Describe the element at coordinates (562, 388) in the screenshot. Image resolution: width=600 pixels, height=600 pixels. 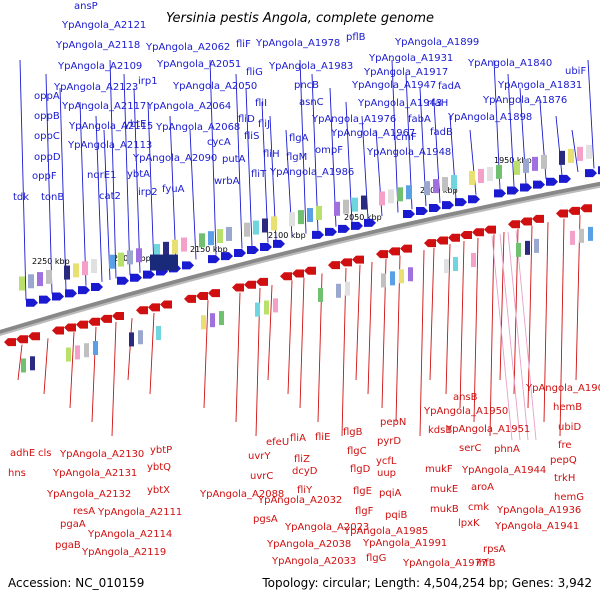
I see `gene-label: YpAngola_A1904` at that location.